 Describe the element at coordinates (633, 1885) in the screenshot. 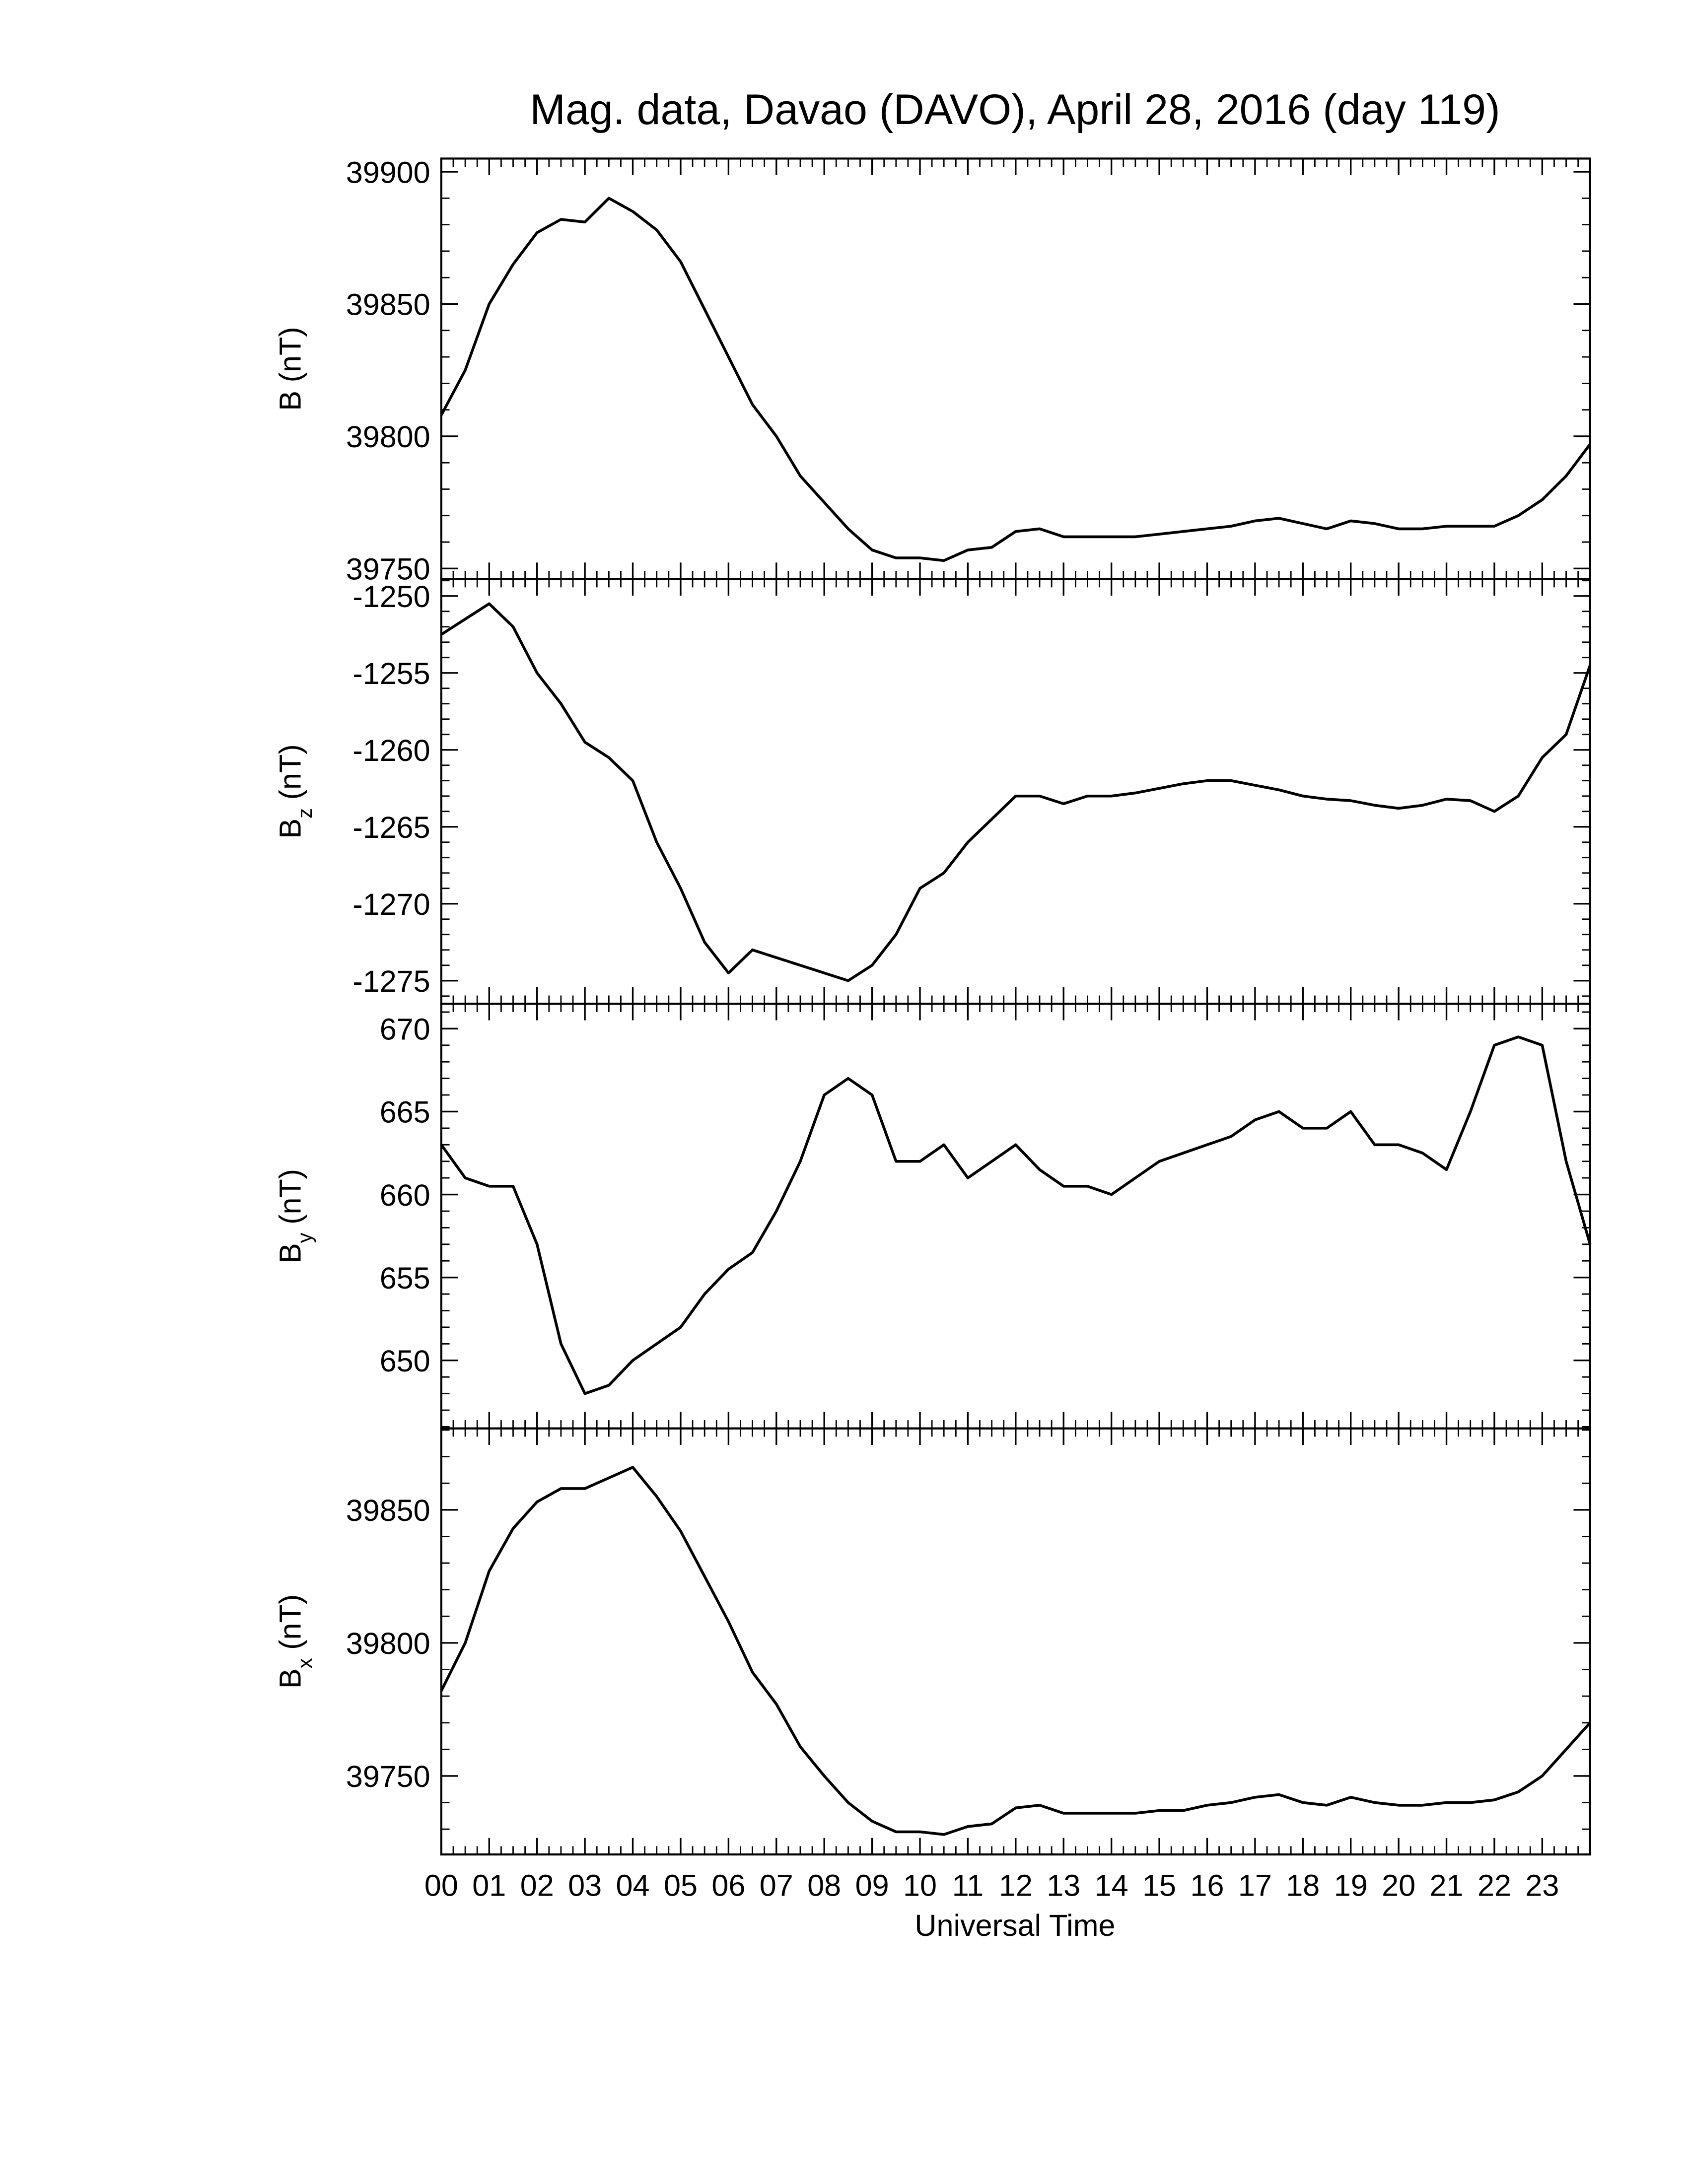

I see `x-tick-label: 04` at that location.